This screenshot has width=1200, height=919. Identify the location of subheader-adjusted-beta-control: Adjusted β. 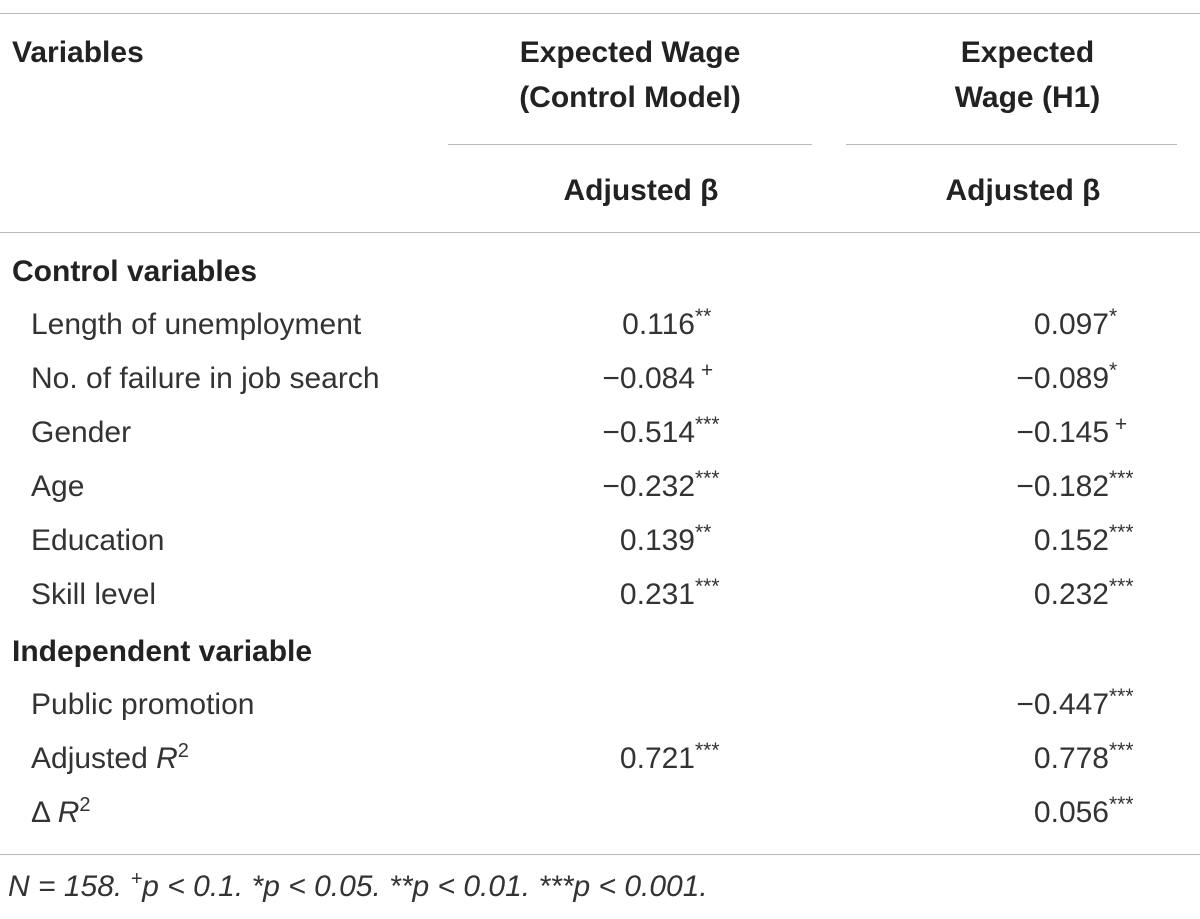
(641, 190).